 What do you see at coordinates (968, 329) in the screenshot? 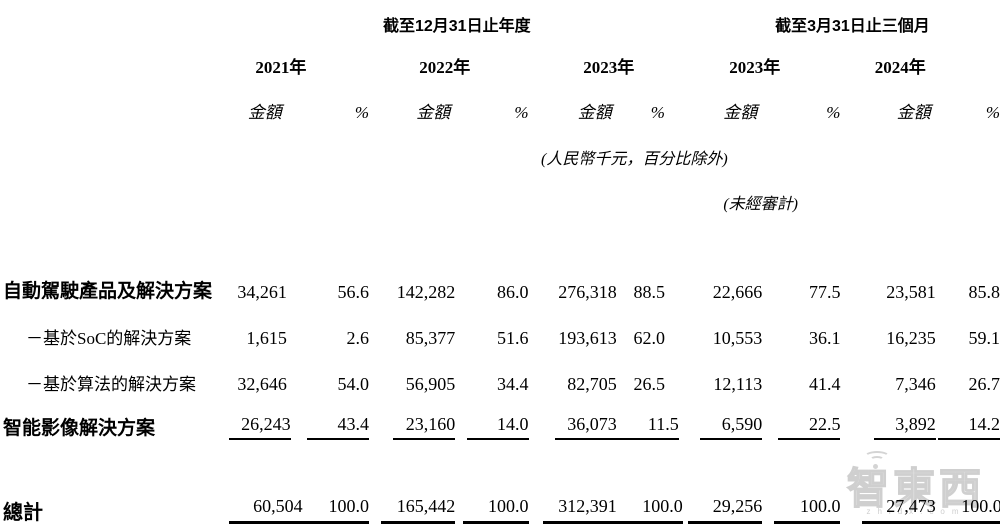
I see `percent-cell: 59.1` at bounding box center [968, 329].